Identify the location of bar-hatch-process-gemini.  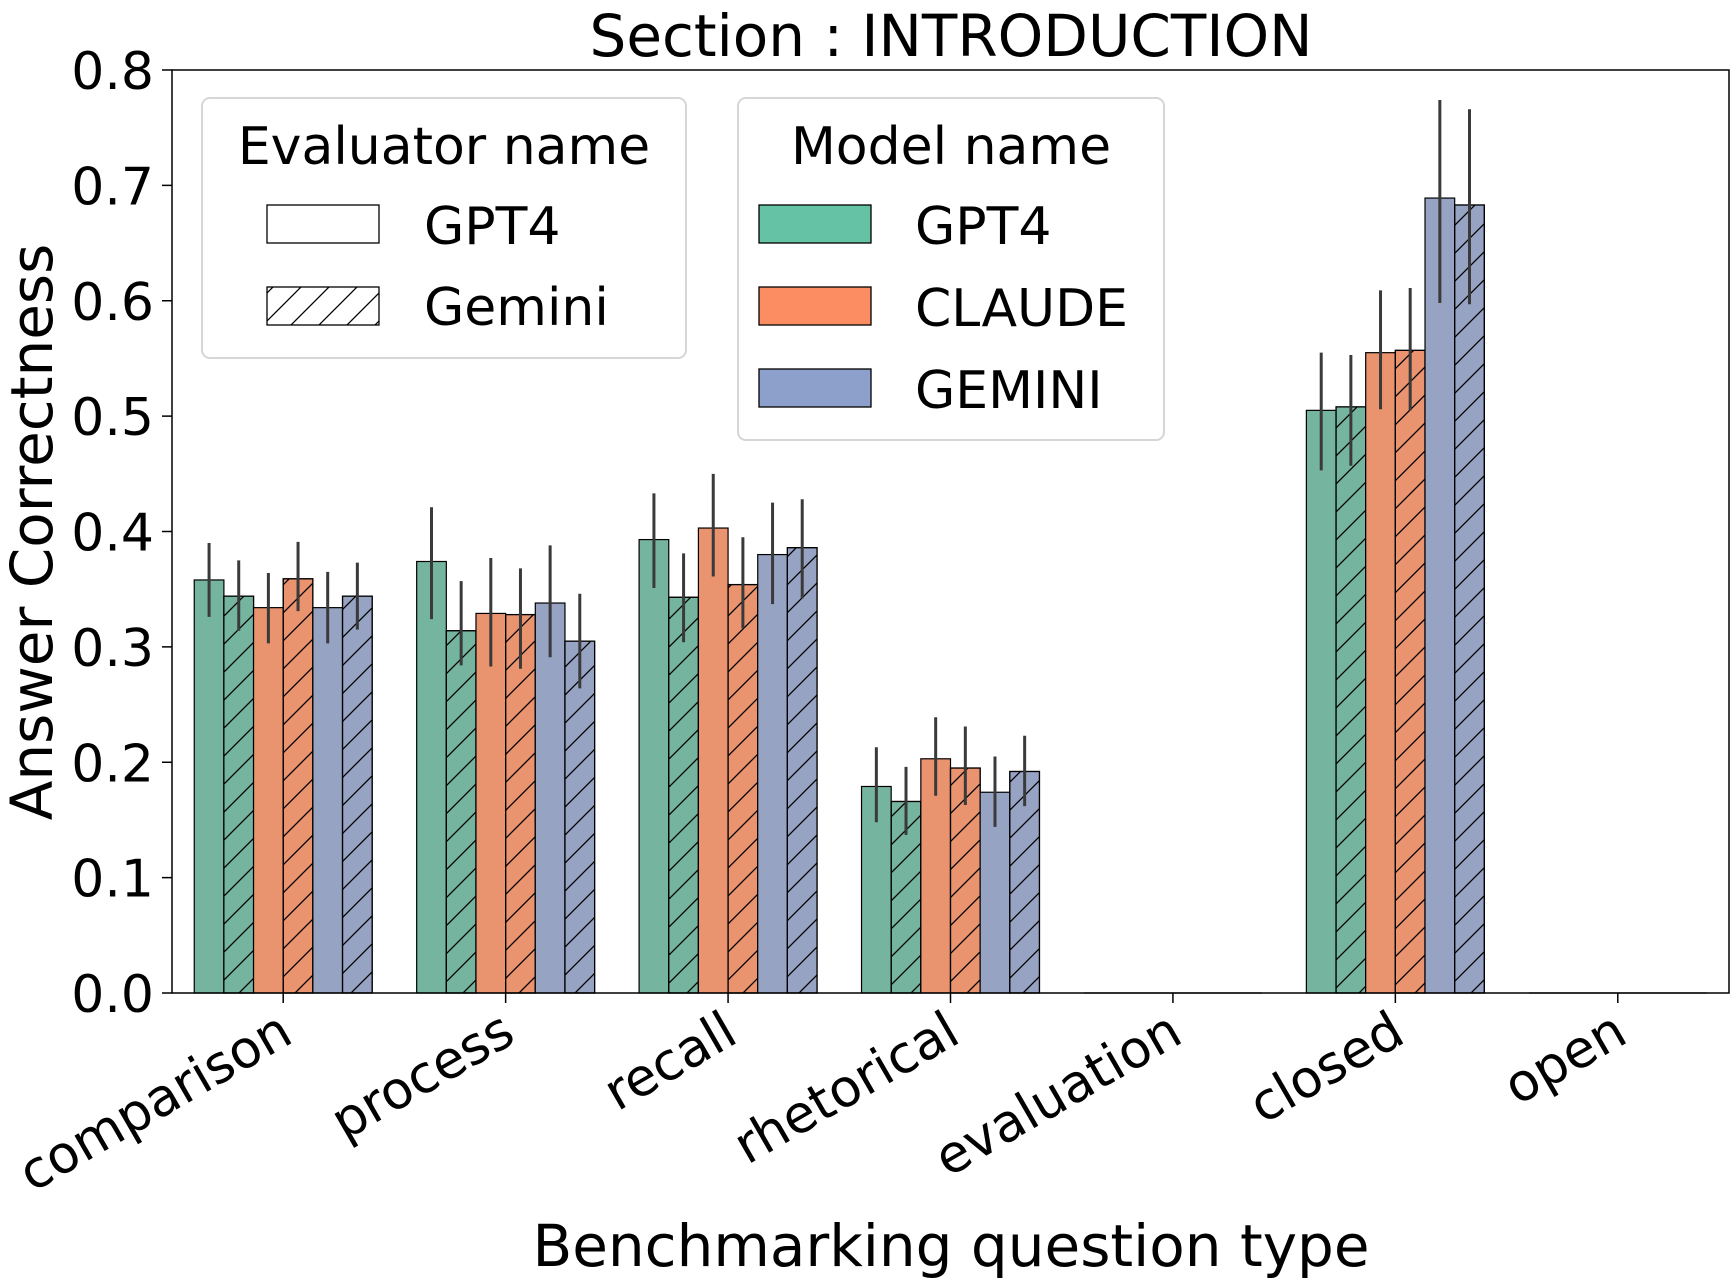
(580, 817).